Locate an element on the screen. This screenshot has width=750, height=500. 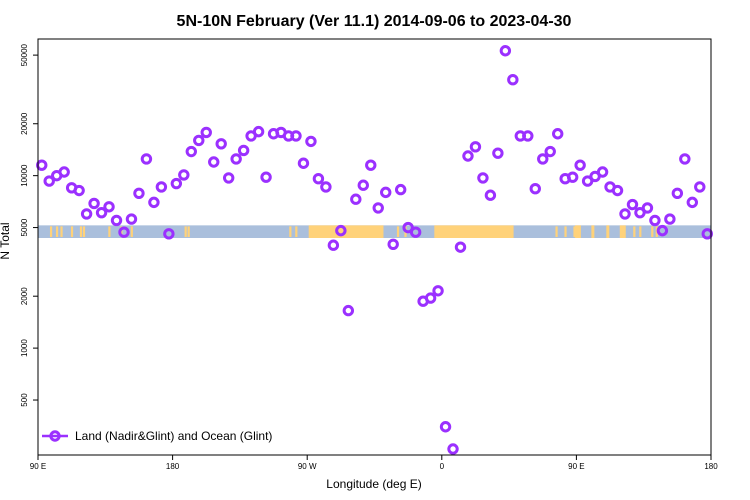
y-axis: 500 1000 2000 5000 10000 20000 50000 is located at coordinates (29, 225).